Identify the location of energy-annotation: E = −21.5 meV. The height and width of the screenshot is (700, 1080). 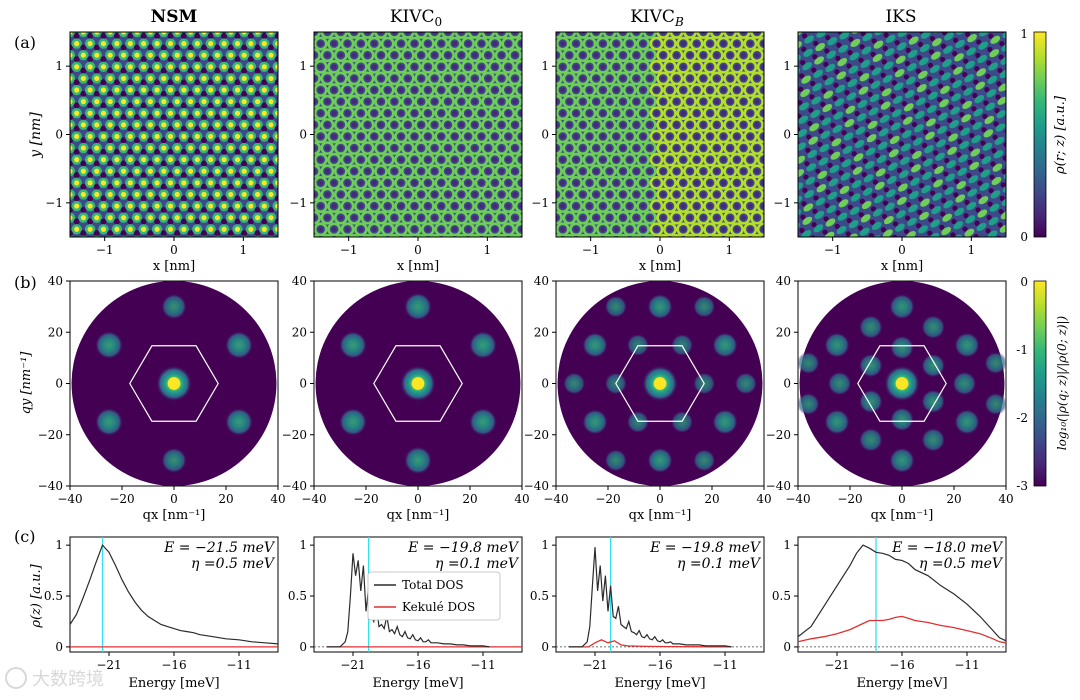
(219, 548).